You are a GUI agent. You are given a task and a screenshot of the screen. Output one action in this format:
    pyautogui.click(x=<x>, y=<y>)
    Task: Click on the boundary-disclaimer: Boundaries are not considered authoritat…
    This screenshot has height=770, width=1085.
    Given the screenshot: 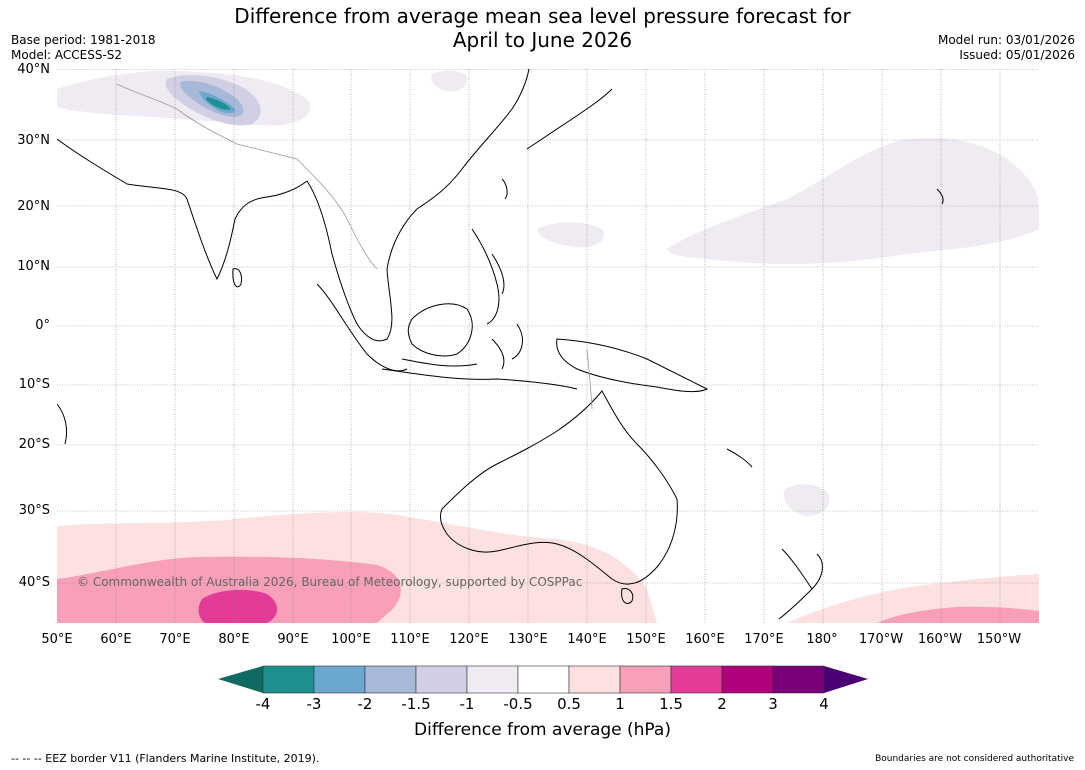 What is the action you would take?
    pyautogui.click(x=974, y=759)
    